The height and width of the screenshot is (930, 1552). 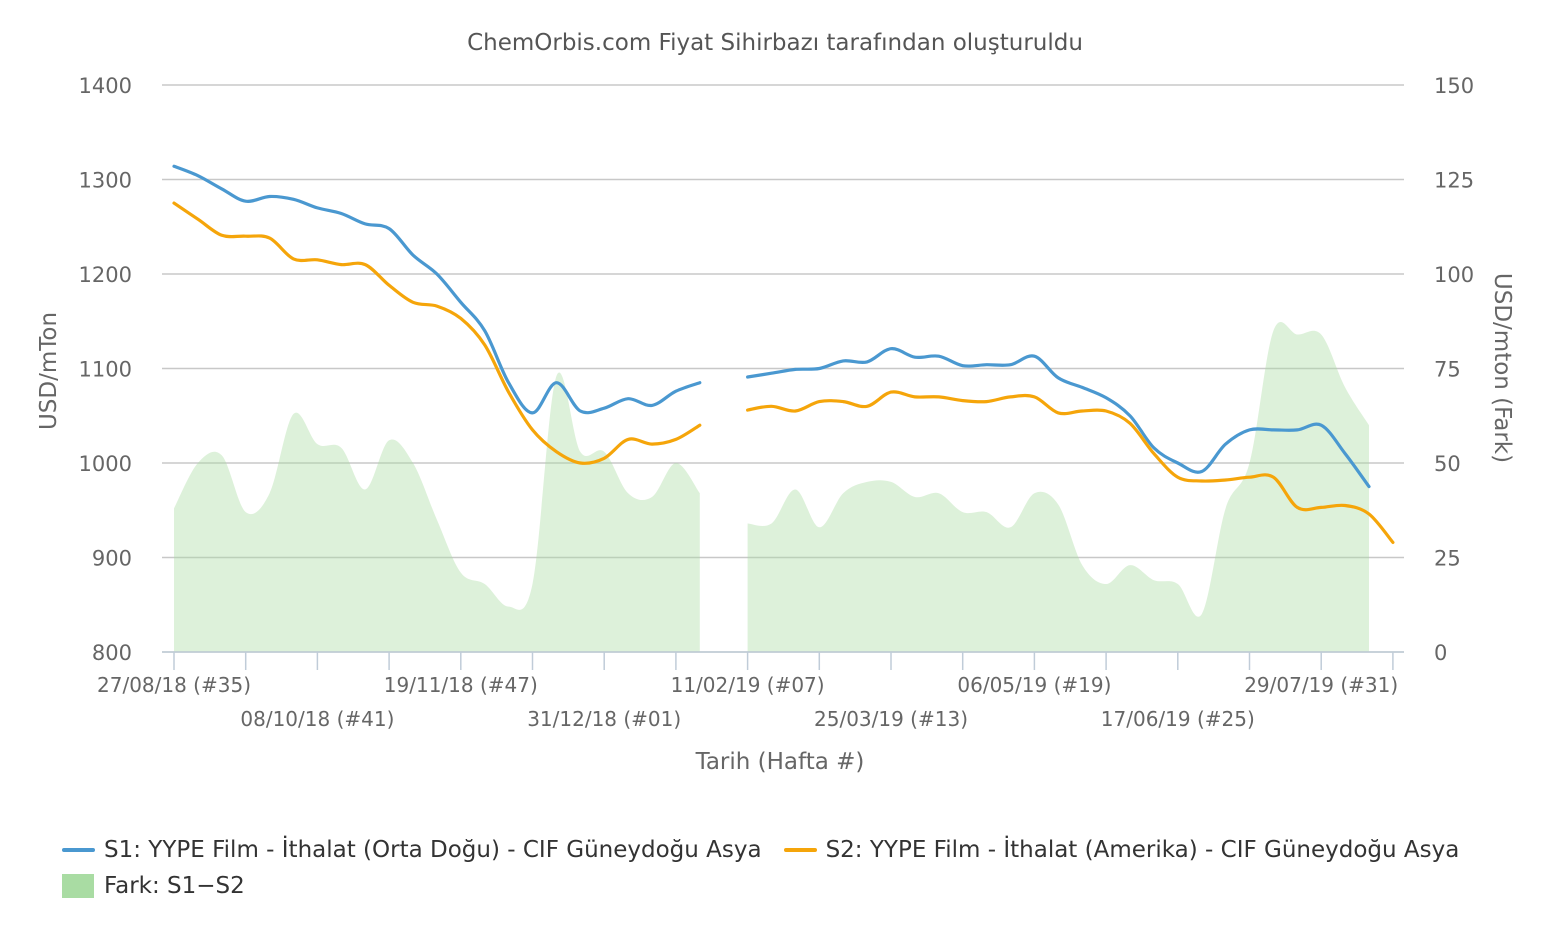 I want to click on y-axis-right-label: USD/mton (Fark), so click(x=1502, y=368).